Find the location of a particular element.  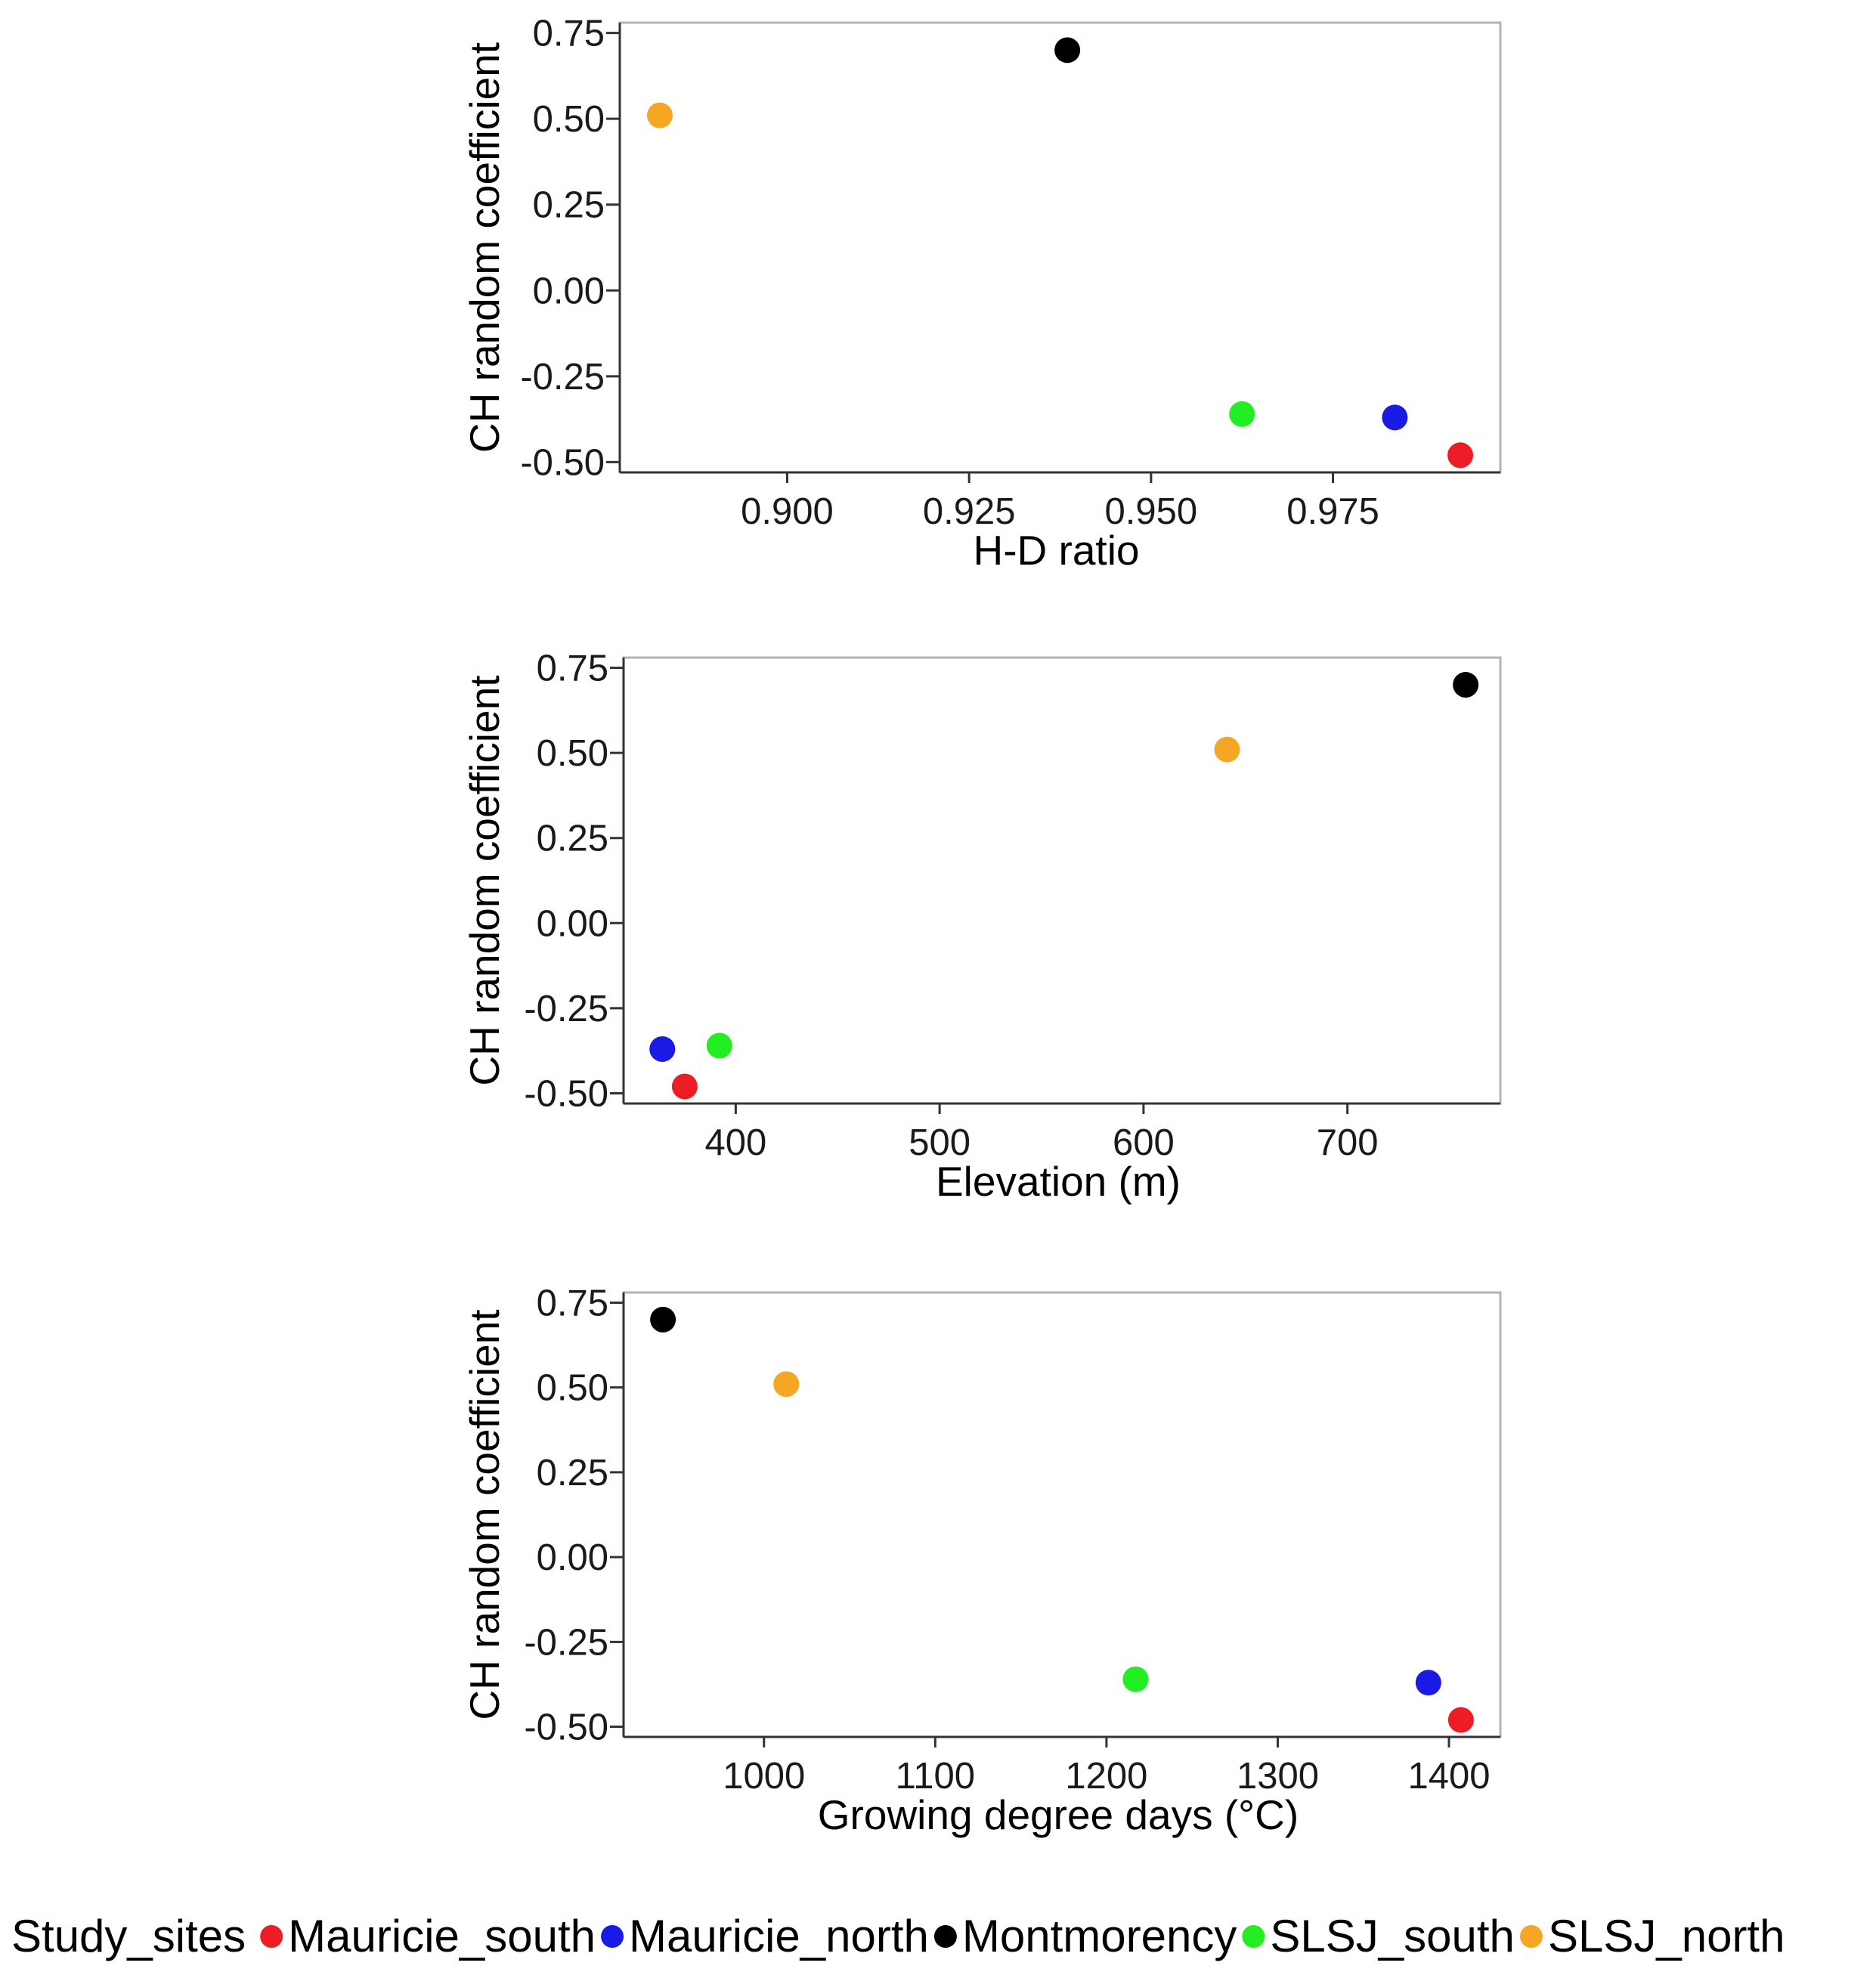

x-tick-label: 1000 is located at coordinates (764, 1777).